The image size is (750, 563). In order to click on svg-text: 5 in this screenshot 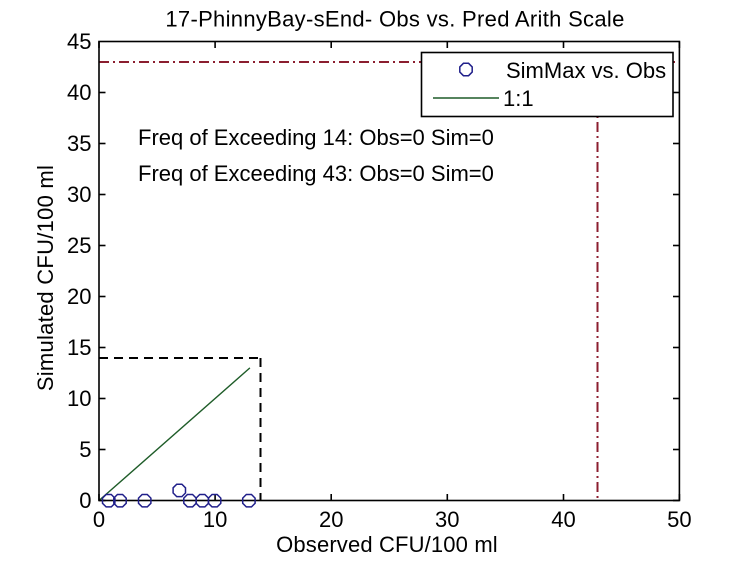, I will do `click(85, 449)`.